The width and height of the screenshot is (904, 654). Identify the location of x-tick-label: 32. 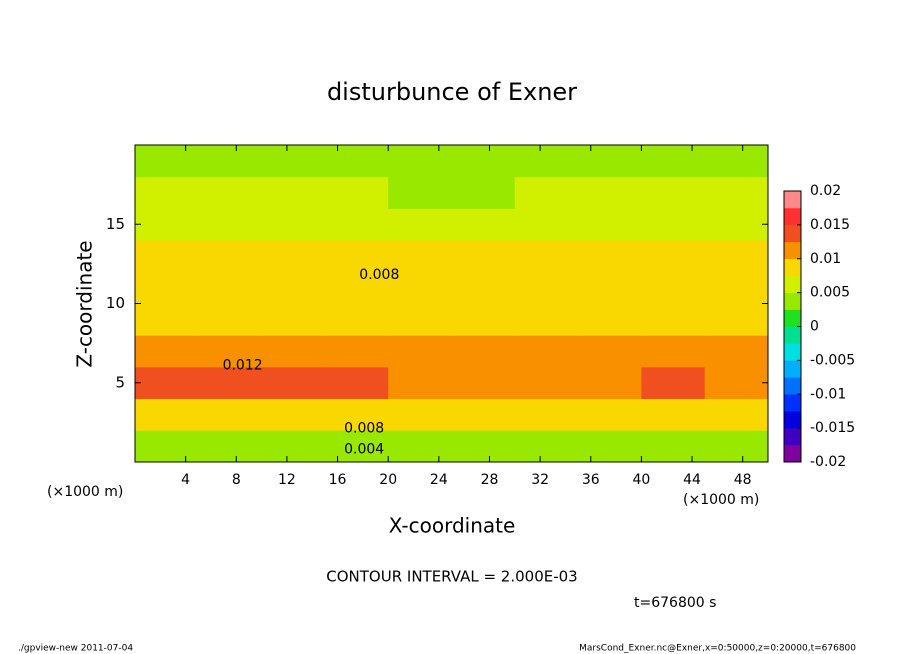
(540, 480).